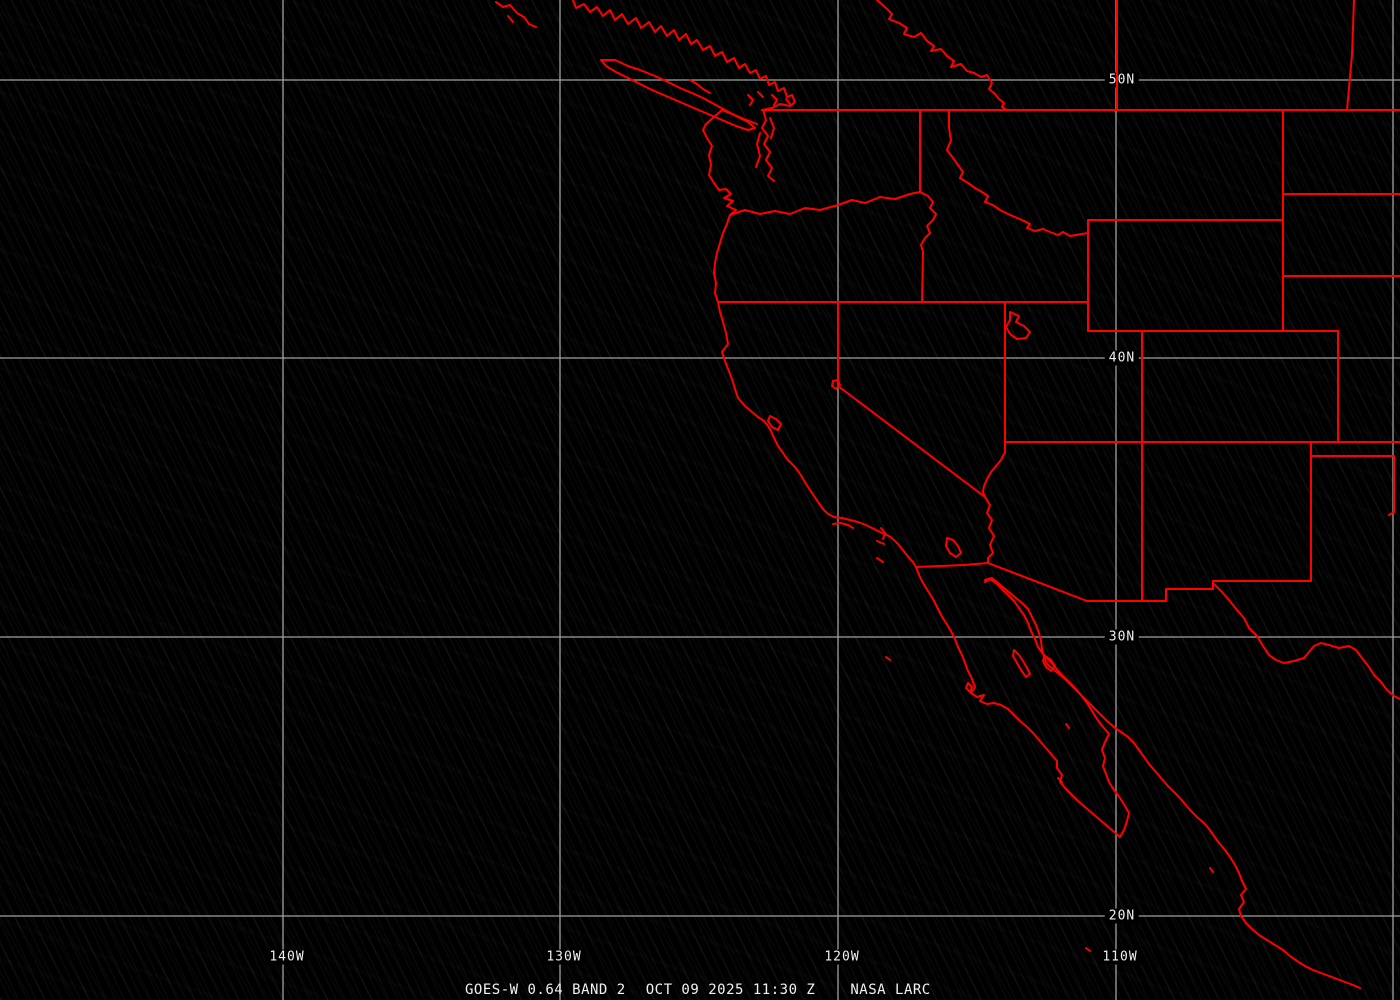 Image resolution: width=1400 pixels, height=1000 pixels. Describe the element at coordinates (842, 957) in the screenshot. I see `lon-label-120W: 120W` at that location.